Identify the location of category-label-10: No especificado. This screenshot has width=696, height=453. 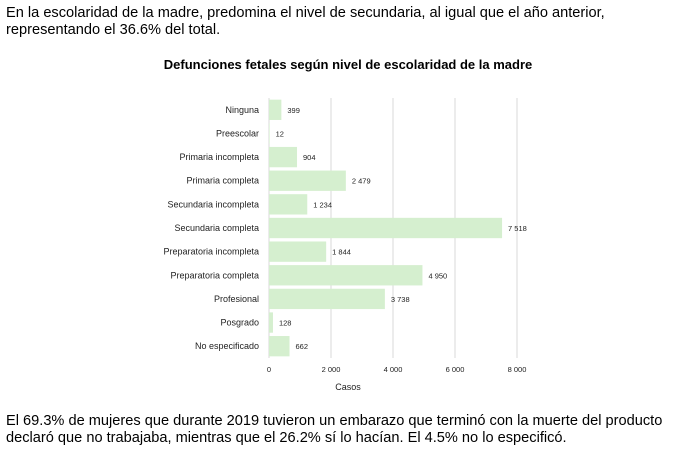
(227, 346).